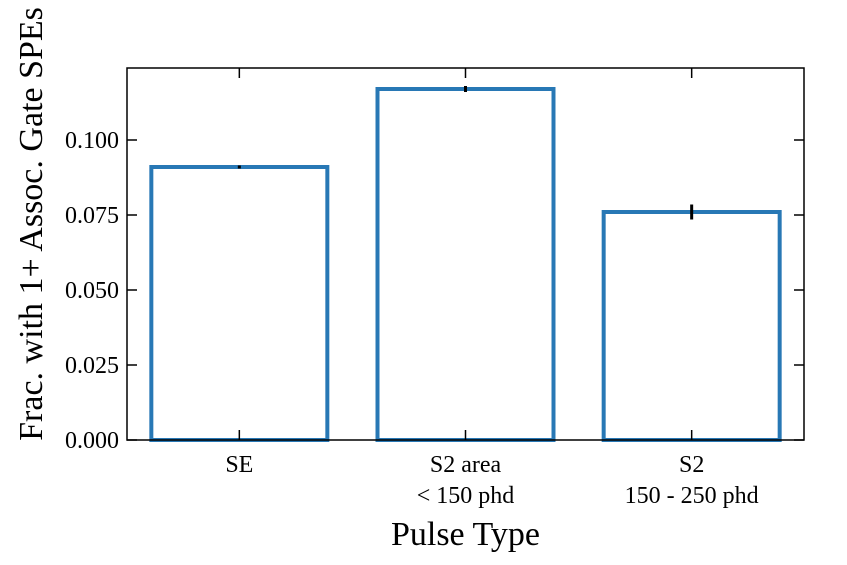 This screenshot has width=847, height=565. Describe the element at coordinates (239, 465) in the screenshot. I see `x-tick-label-0-line-0: SE` at that location.